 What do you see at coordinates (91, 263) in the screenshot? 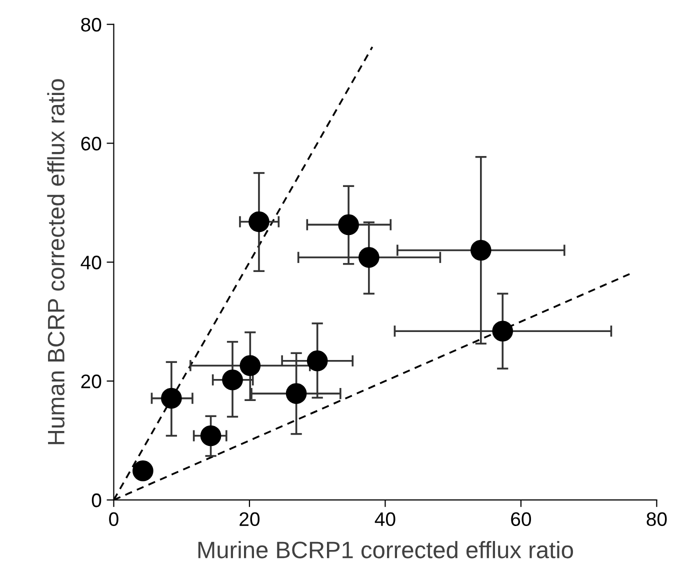
I see `y-tick-label: 40` at bounding box center [91, 263].